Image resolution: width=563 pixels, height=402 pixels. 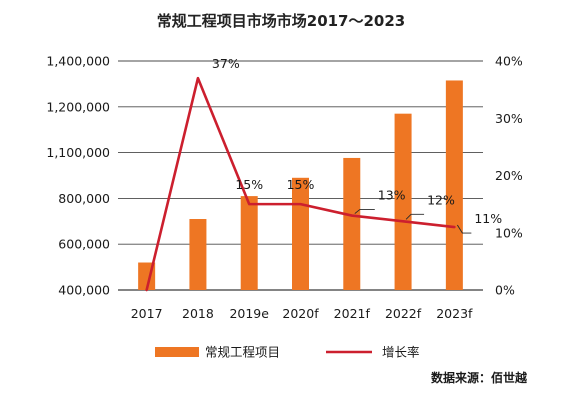 What do you see at coordinates (403, 313) in the screenshot?
I see `category-label: 2022f` at bounding box center [403, 313].